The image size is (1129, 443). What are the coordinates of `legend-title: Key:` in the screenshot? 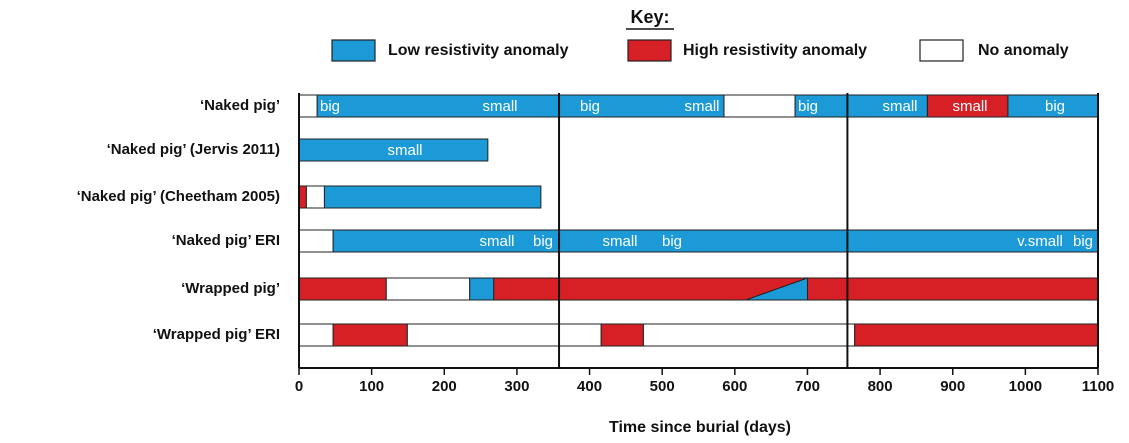 It's located at (649, 17).